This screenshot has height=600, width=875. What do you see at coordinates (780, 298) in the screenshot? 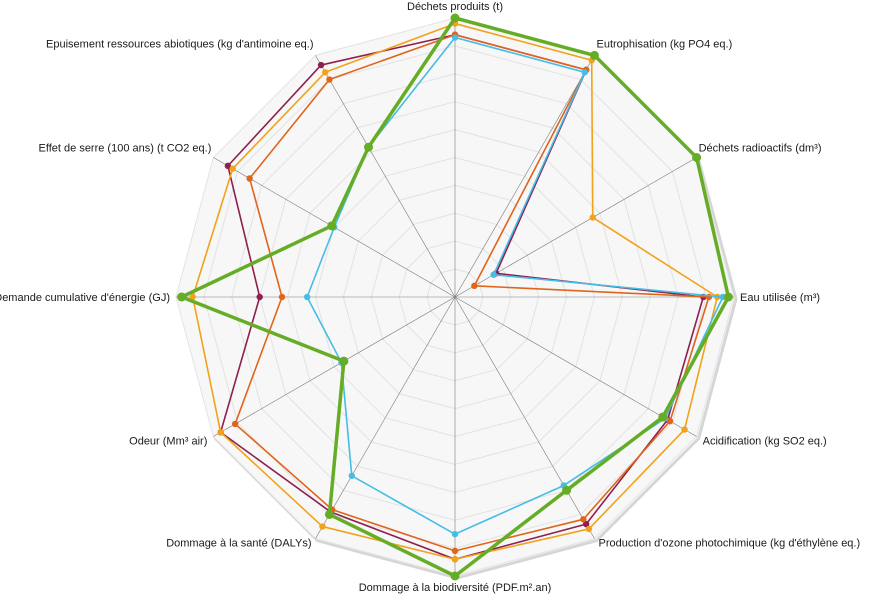
I see `axis-label: Eau utilisée (m³)` at bounding box center [780, 298].